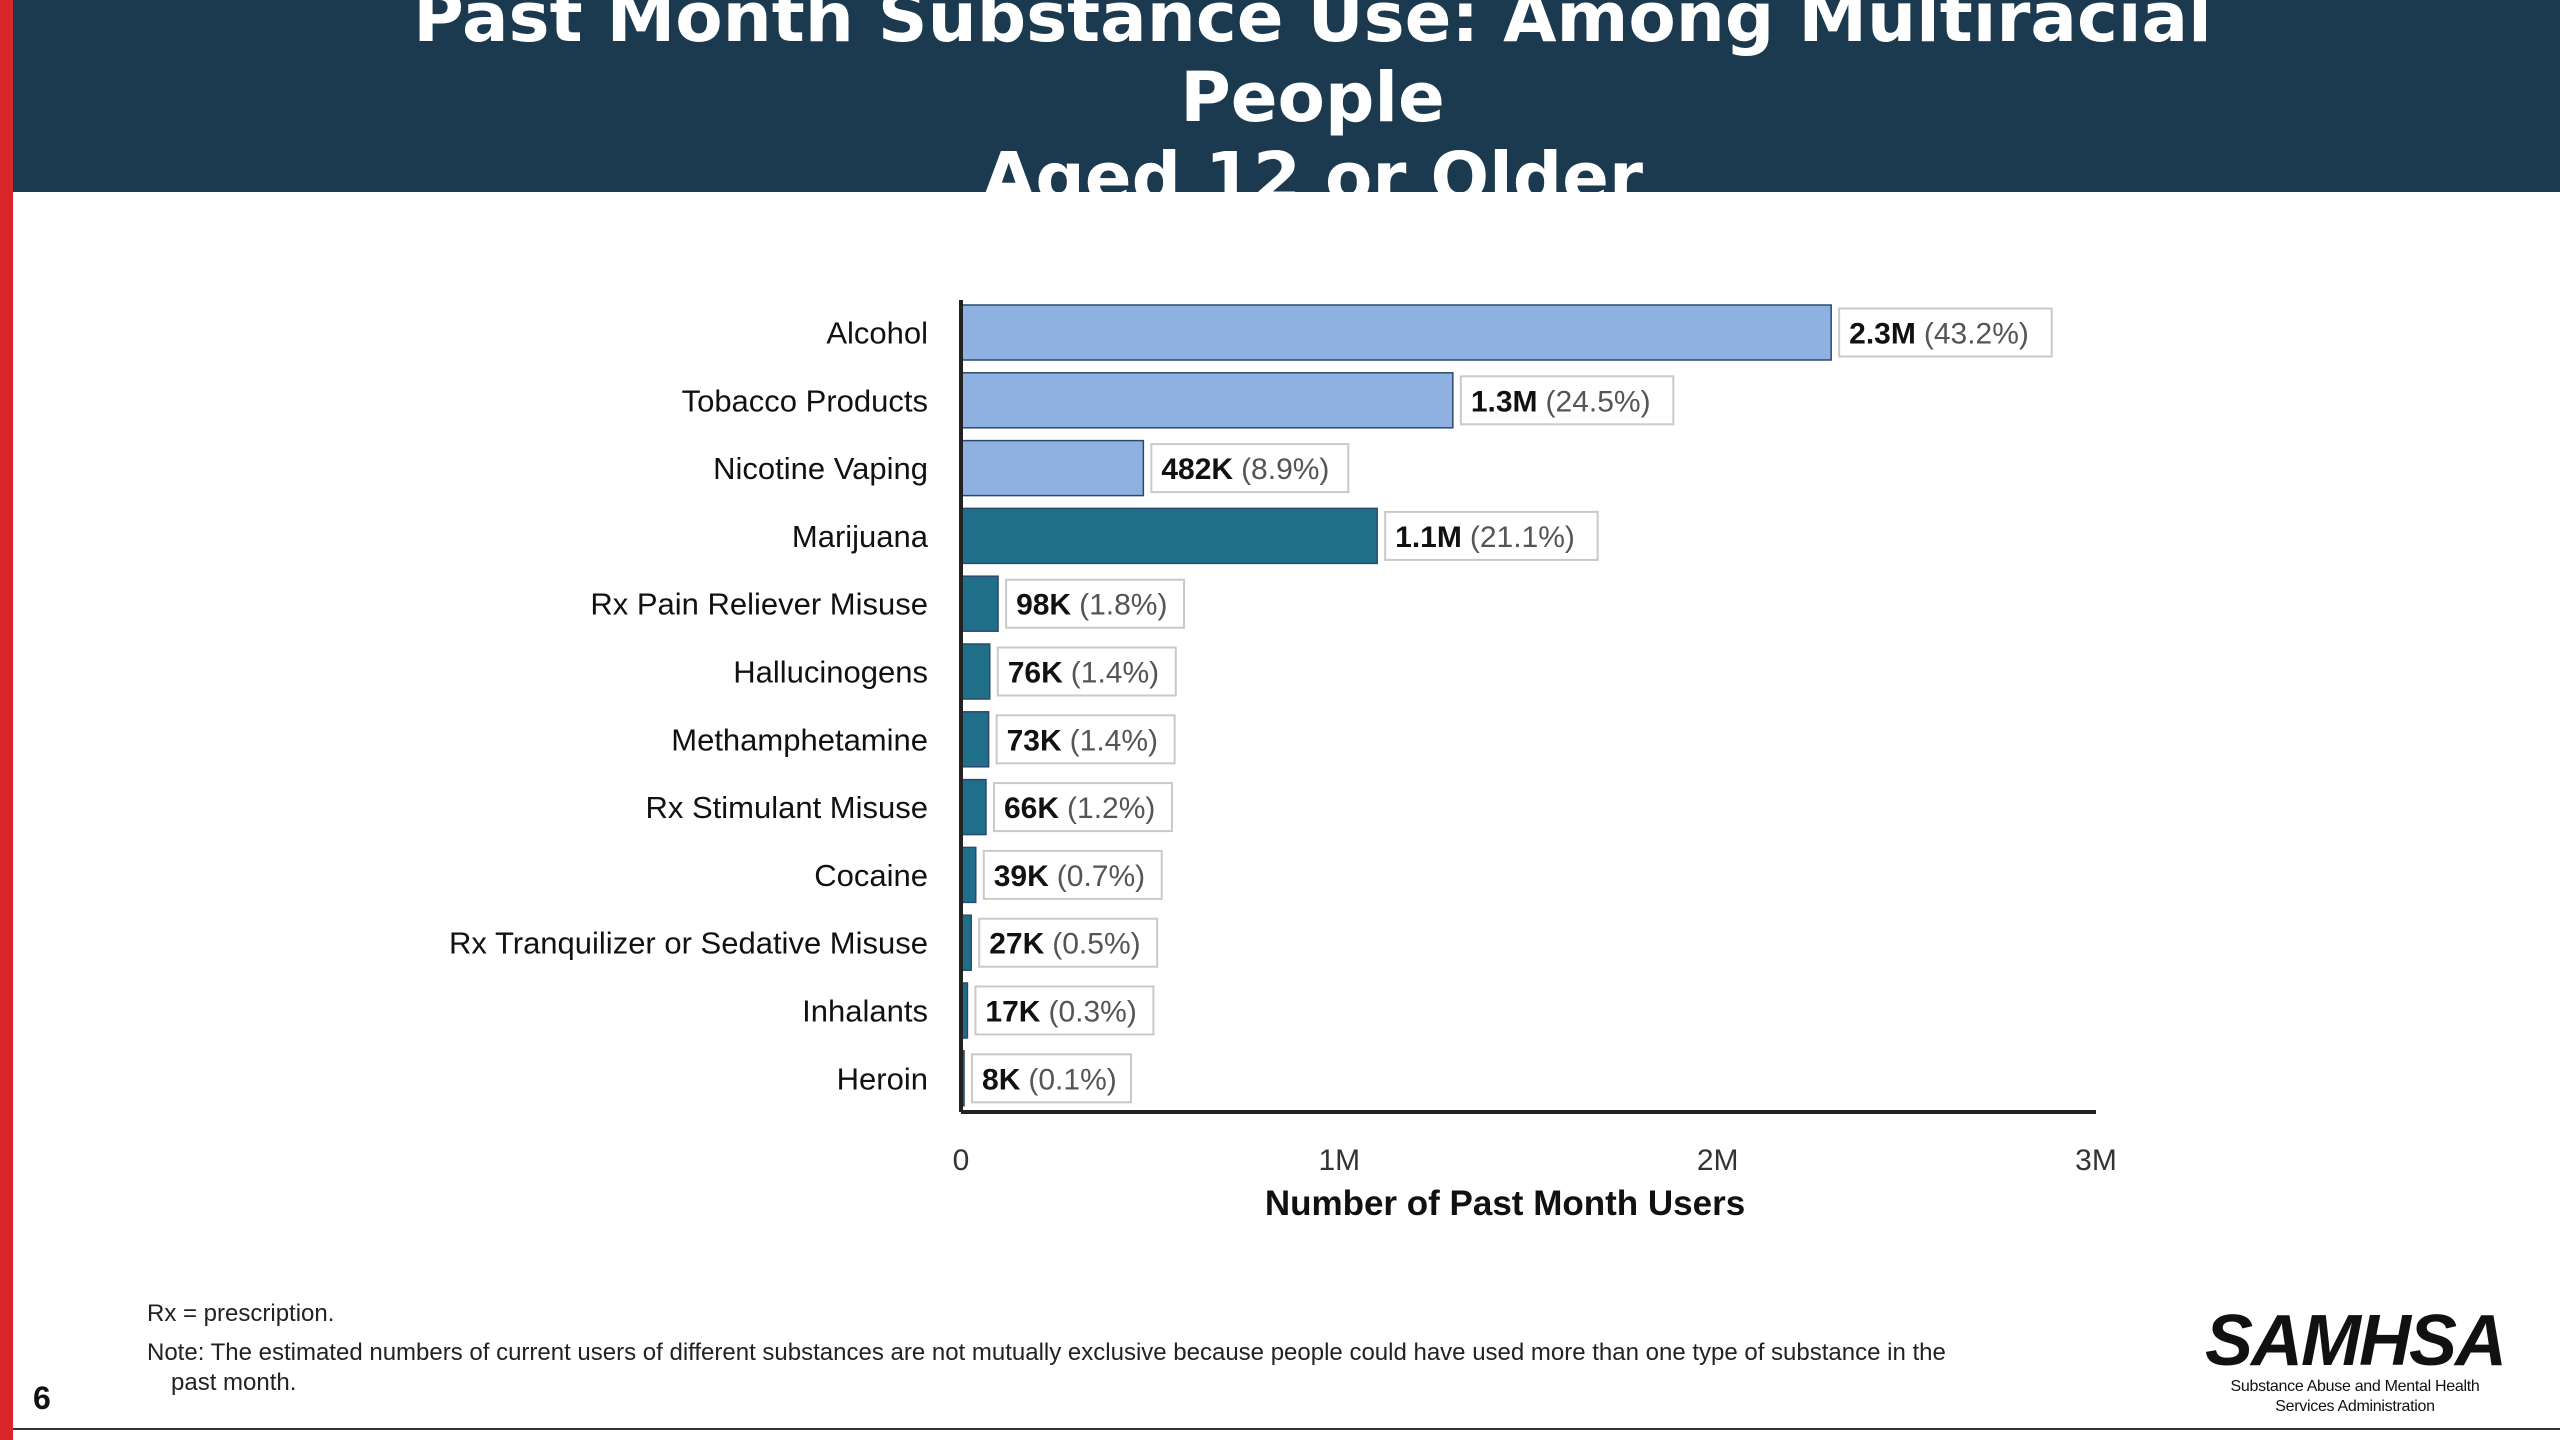  What do you see at coordinates (1286, 1429) in the screenshot?
I see `bottom-divider` at bounding box center [1286, 1429].